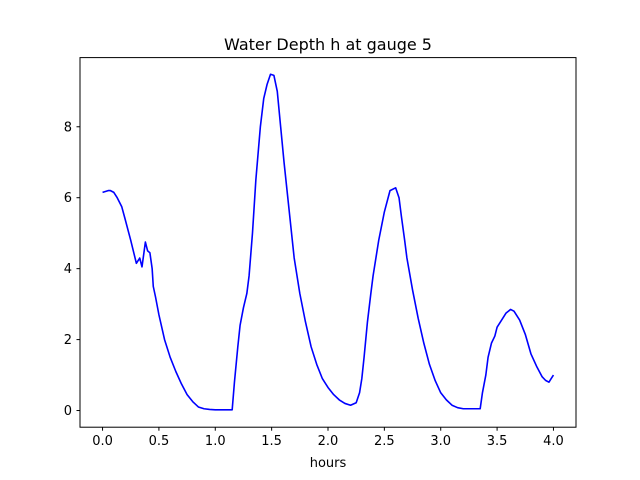  Describe the element at coordinates (68, 269) in the screenshot. I see `y-tick-label: 4` at that location.